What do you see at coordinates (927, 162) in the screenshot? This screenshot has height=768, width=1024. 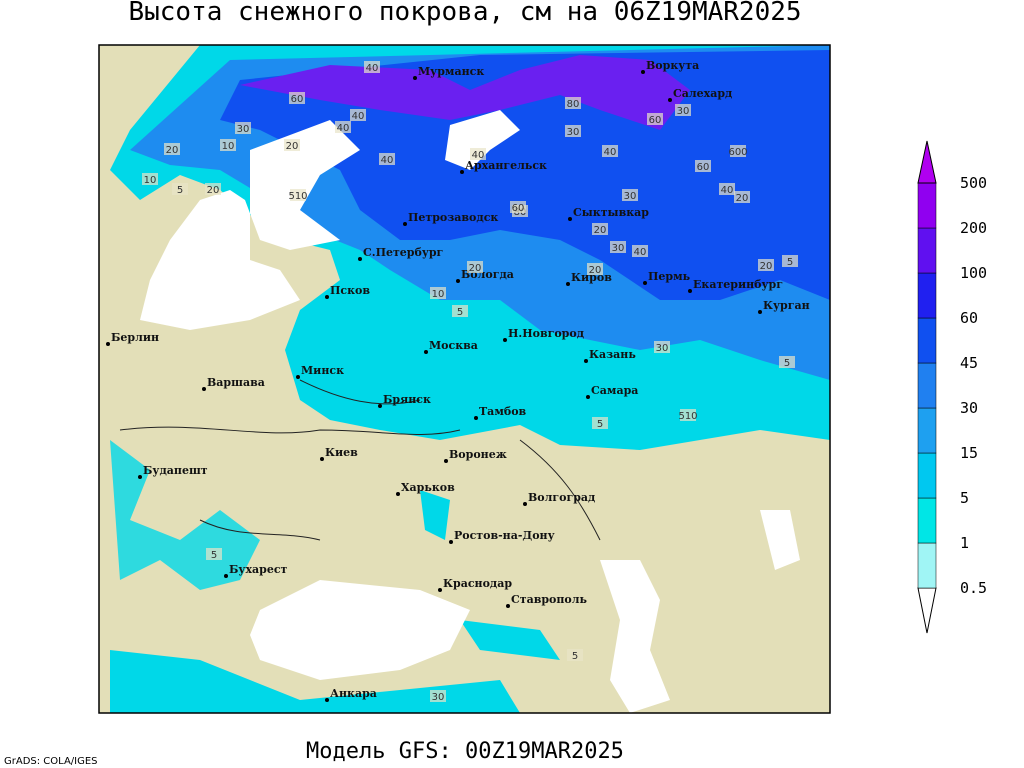 I see `legend-tip` at bounding box center [927, 162].